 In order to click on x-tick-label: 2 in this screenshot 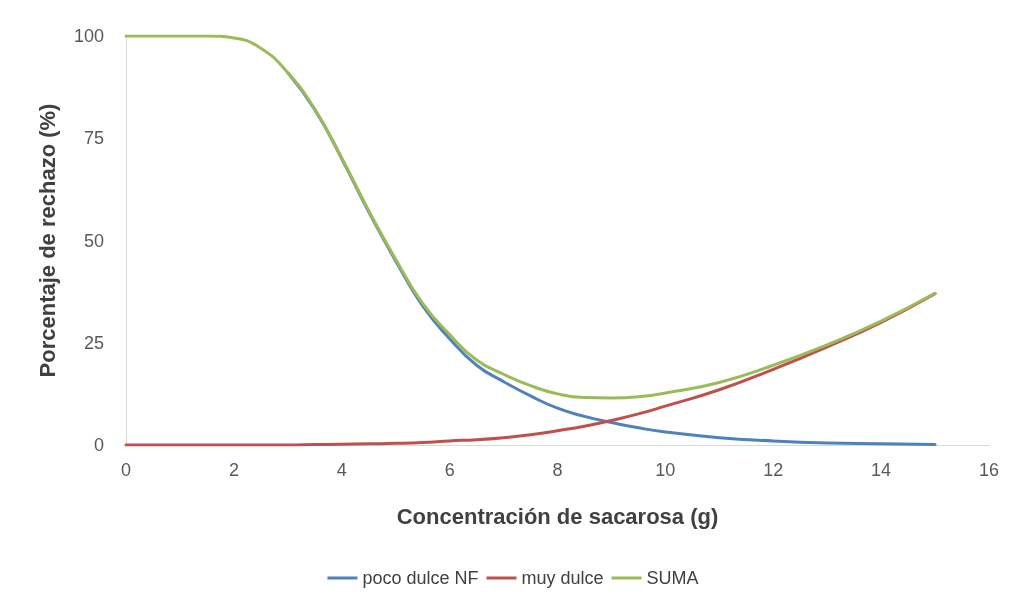, I will do `click(233, 470)`.